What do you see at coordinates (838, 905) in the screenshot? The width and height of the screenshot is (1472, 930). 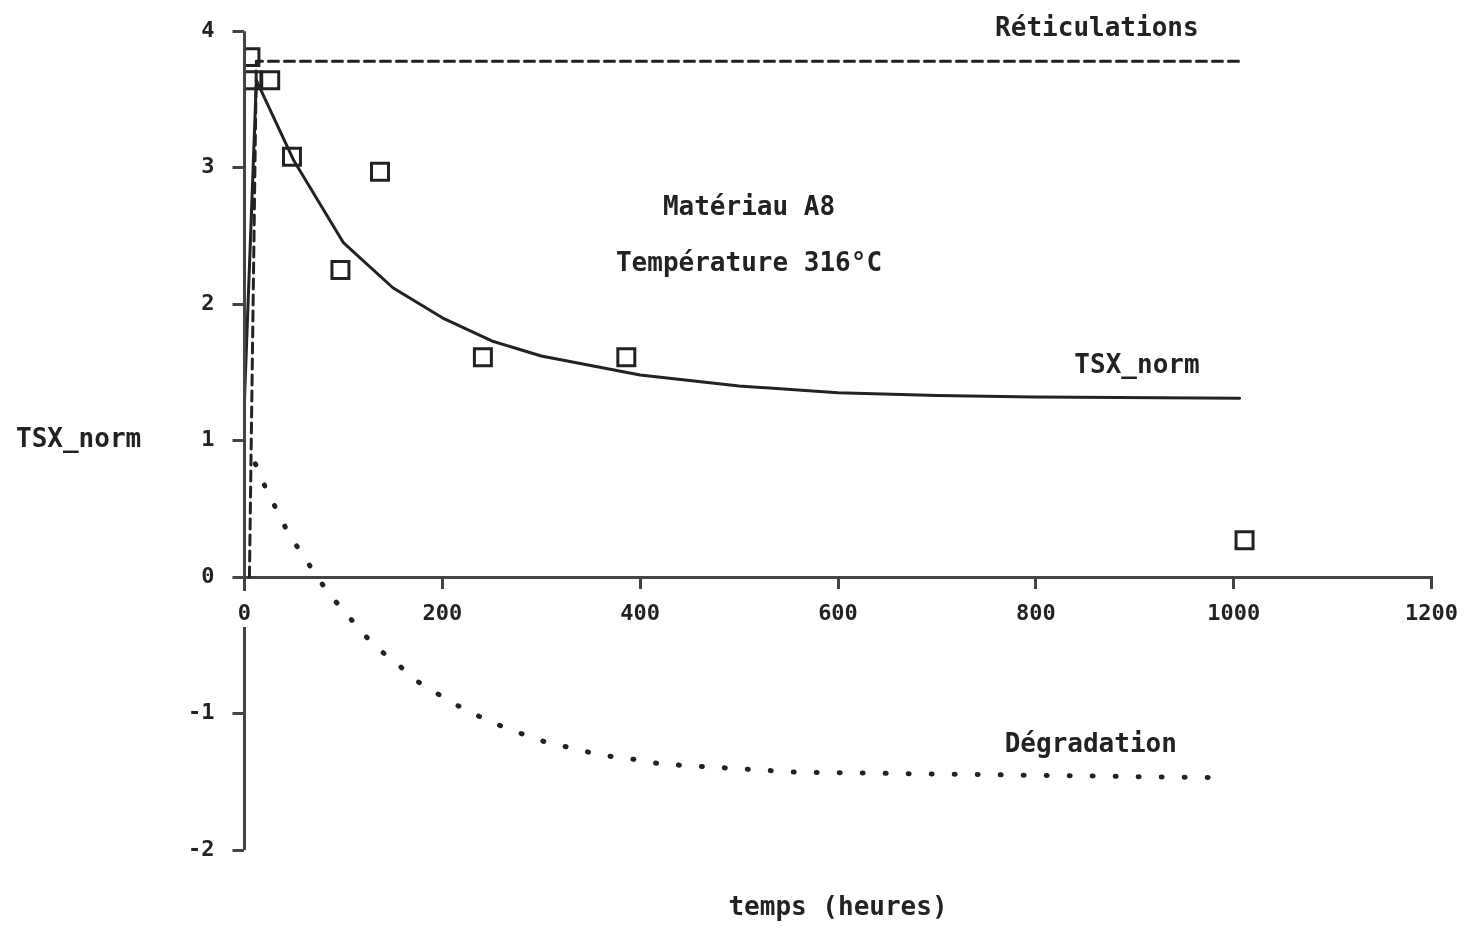 I see `x-axis-title: temps (heures)` at bounding box center [838, 905].